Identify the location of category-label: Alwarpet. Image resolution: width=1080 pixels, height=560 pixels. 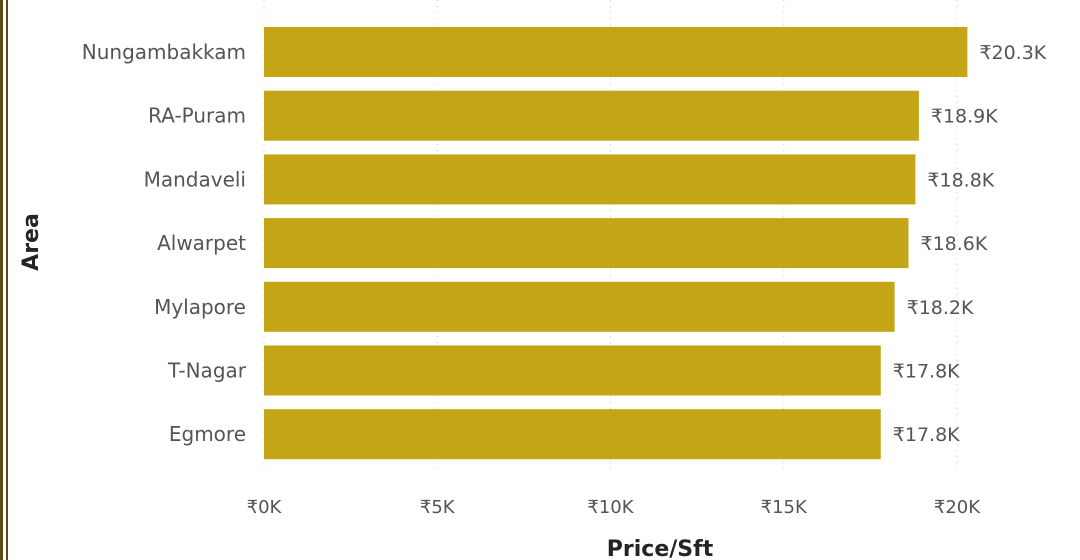
(201, 243).